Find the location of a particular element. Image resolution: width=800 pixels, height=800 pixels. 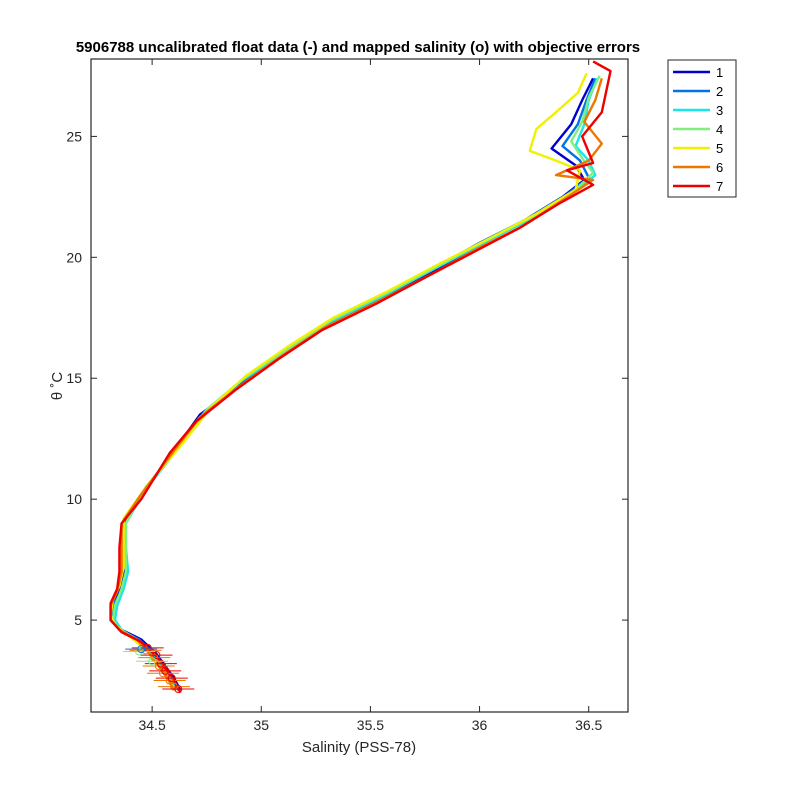

y-tick-label: 25 is located at coordinates (74, 136).